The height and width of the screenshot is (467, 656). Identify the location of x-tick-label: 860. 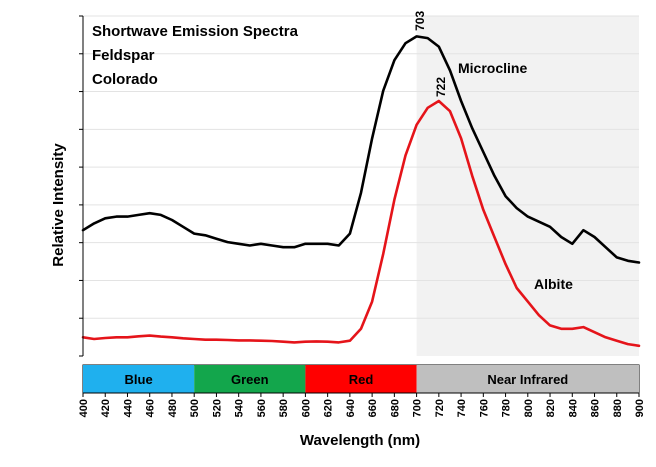
(596, 408).